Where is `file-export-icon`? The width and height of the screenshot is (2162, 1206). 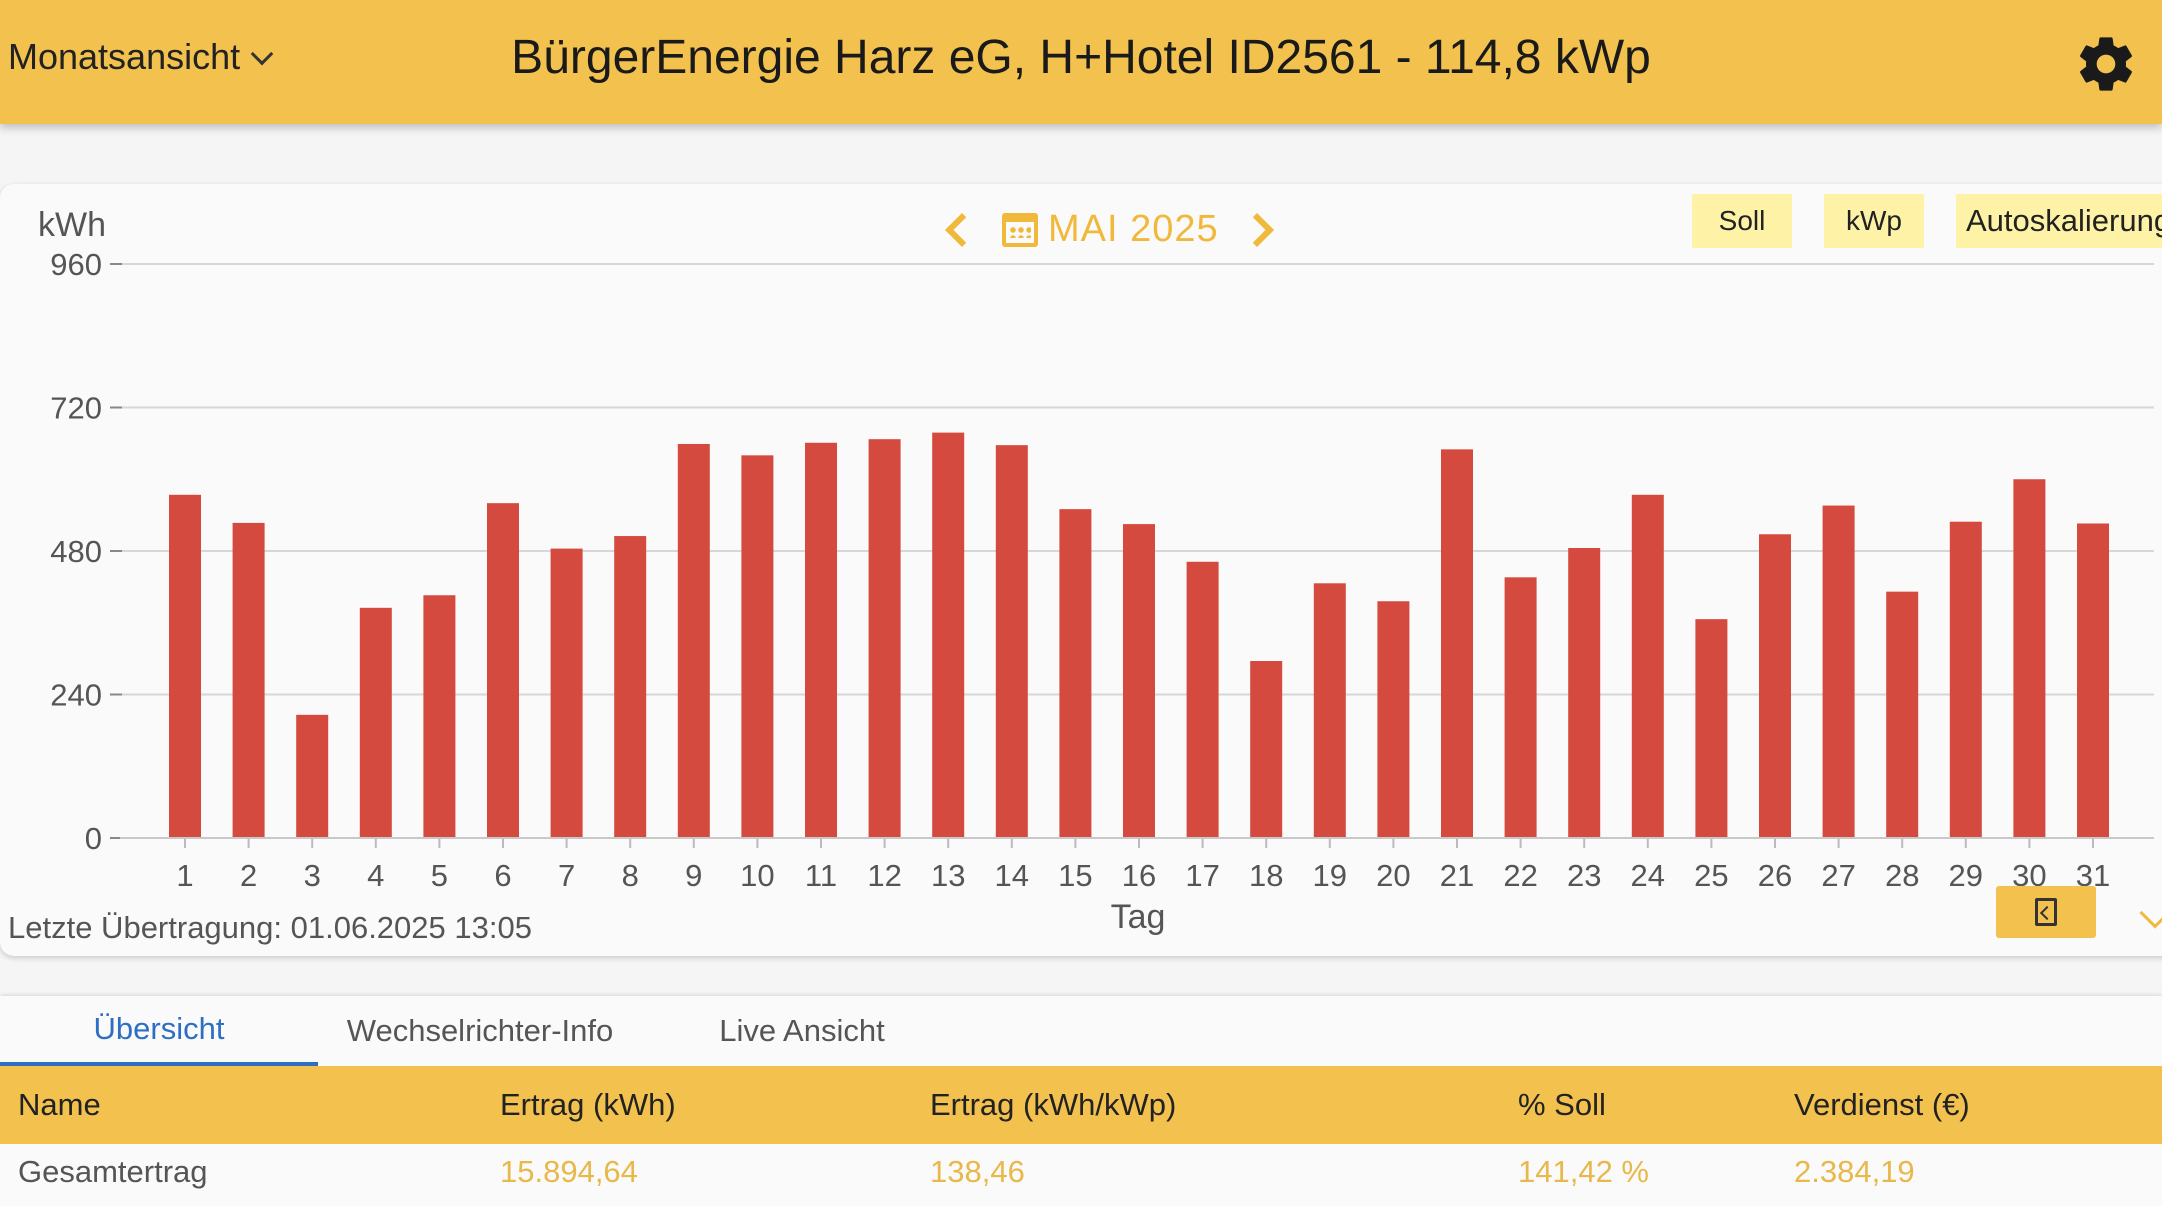
file-export-icon is located at coordinates (2046, 912).